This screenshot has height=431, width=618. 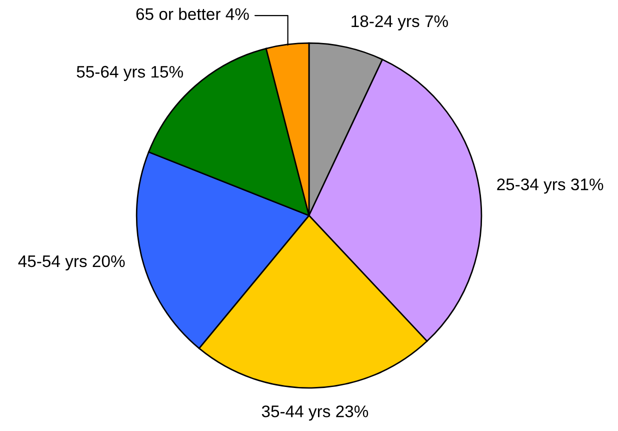 What do you see at coordinates (192, 14) in the screenshot?
I see `slice-label: 65 or better 4%` at bounding box center [192, 14].